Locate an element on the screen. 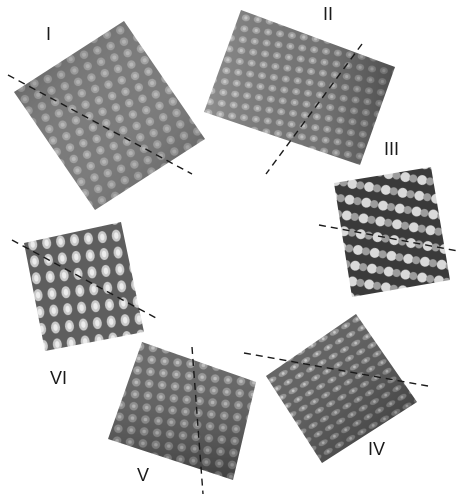 Image resolution: width=458 pixels, height=501 pixels. panel-V: V is located at coordinates (182, 418).